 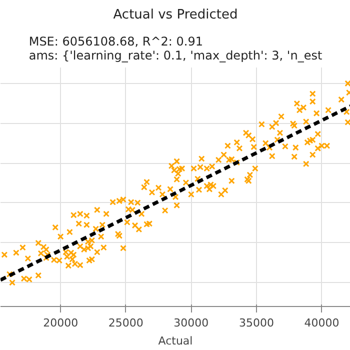 I want to click on chart-title: Actual vs Predicted, so click(x=175, y=15).